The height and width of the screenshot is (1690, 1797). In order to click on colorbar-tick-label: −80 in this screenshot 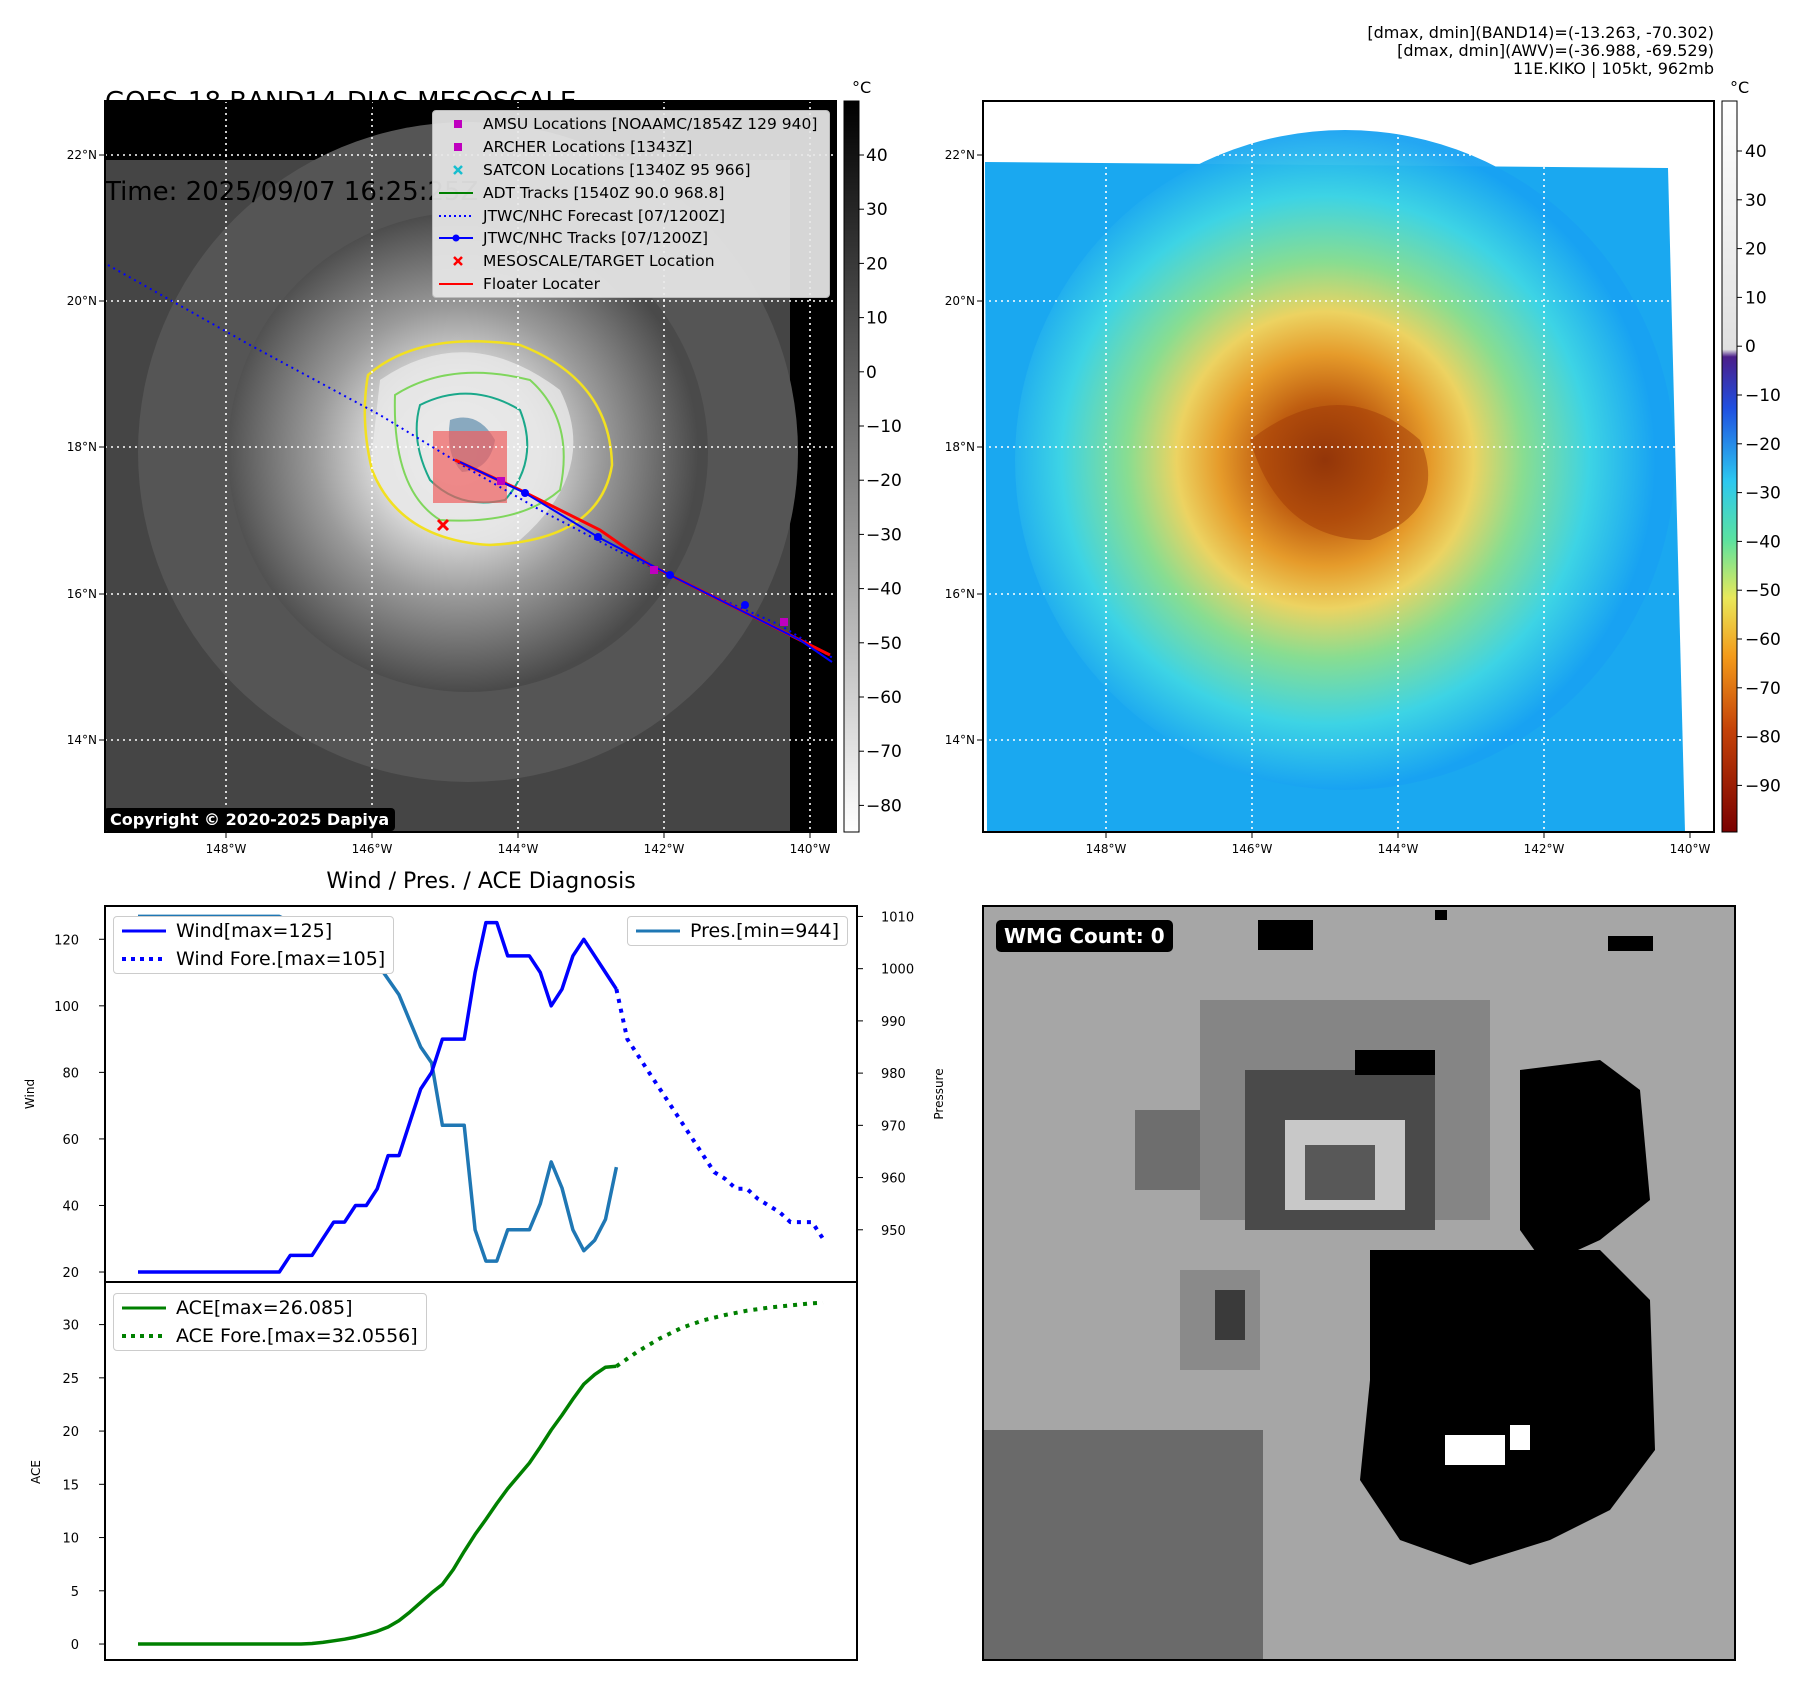, I will do `click(1763, 738)`.